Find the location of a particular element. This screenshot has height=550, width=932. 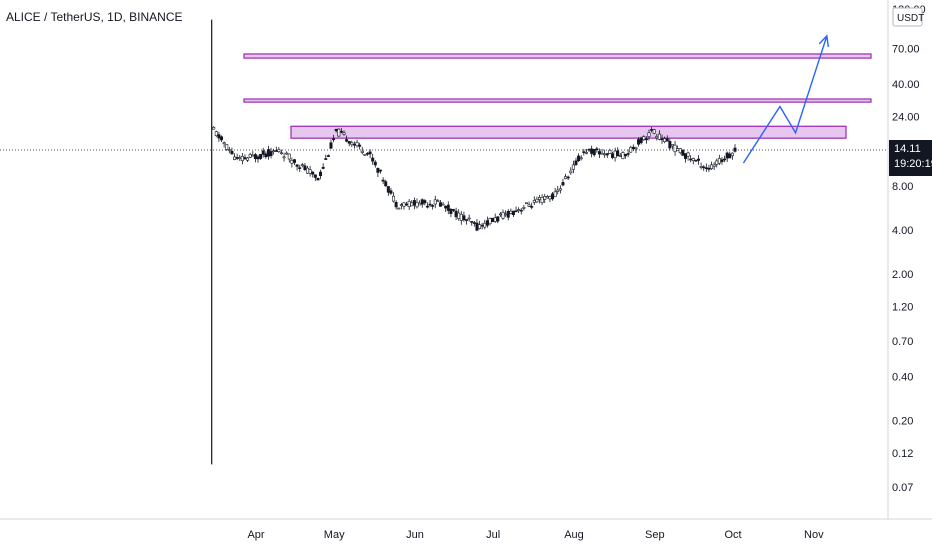

time-tick-label: Apr is located at coordinates (255, 535).